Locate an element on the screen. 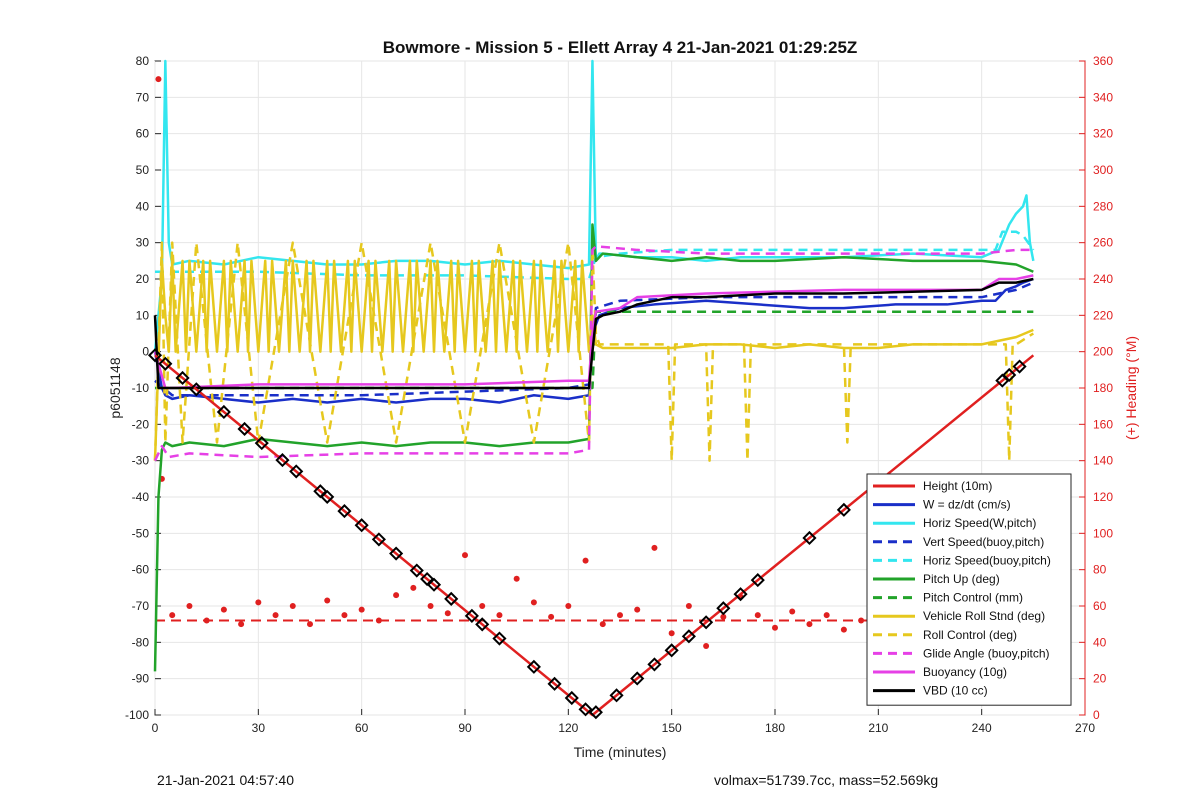  footer-timestamp: 21-Jan-2021 04:57:40 is located at coordinates (225, 780).